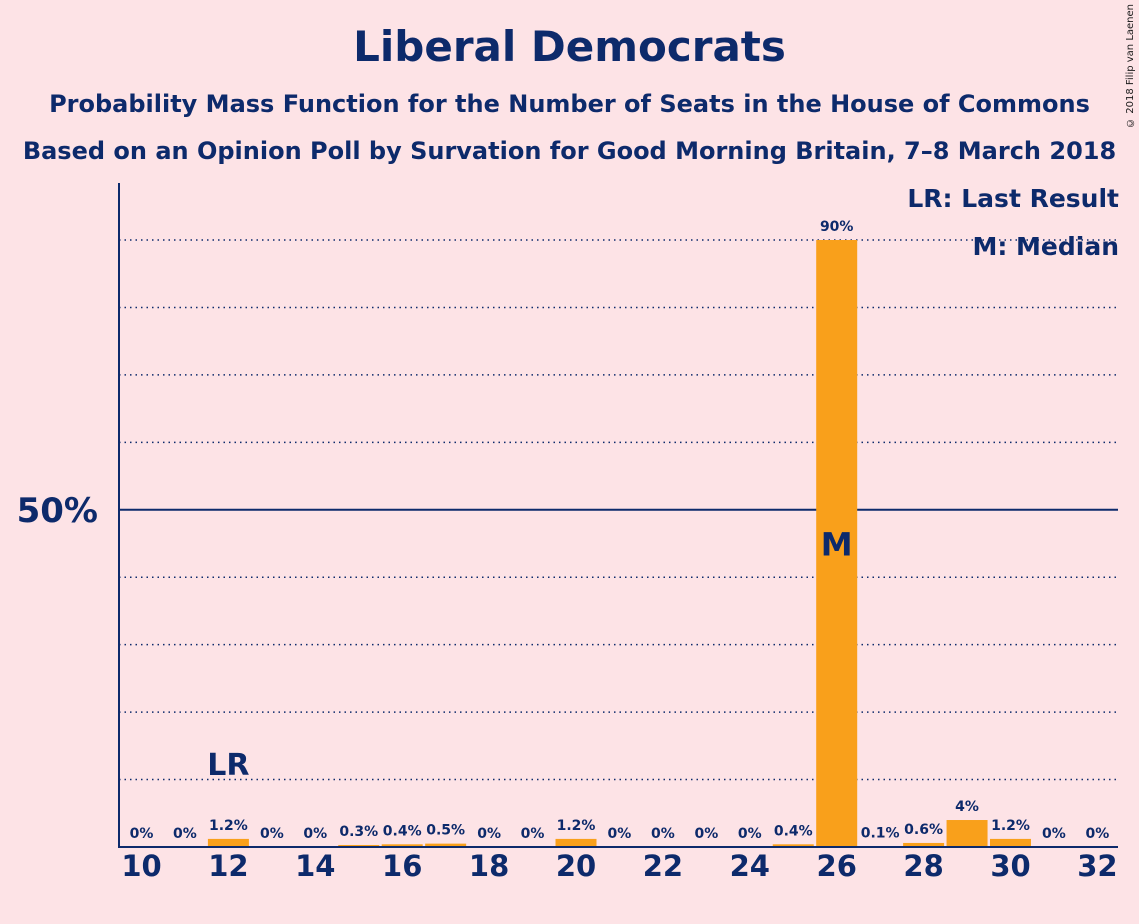 Image resolution: width=1139 pixels, height=924 pixels. What do you see at coordinates (880, 833) in the screenshot?
I see `data-label: 0.1%` at bounding box center [880, 833].